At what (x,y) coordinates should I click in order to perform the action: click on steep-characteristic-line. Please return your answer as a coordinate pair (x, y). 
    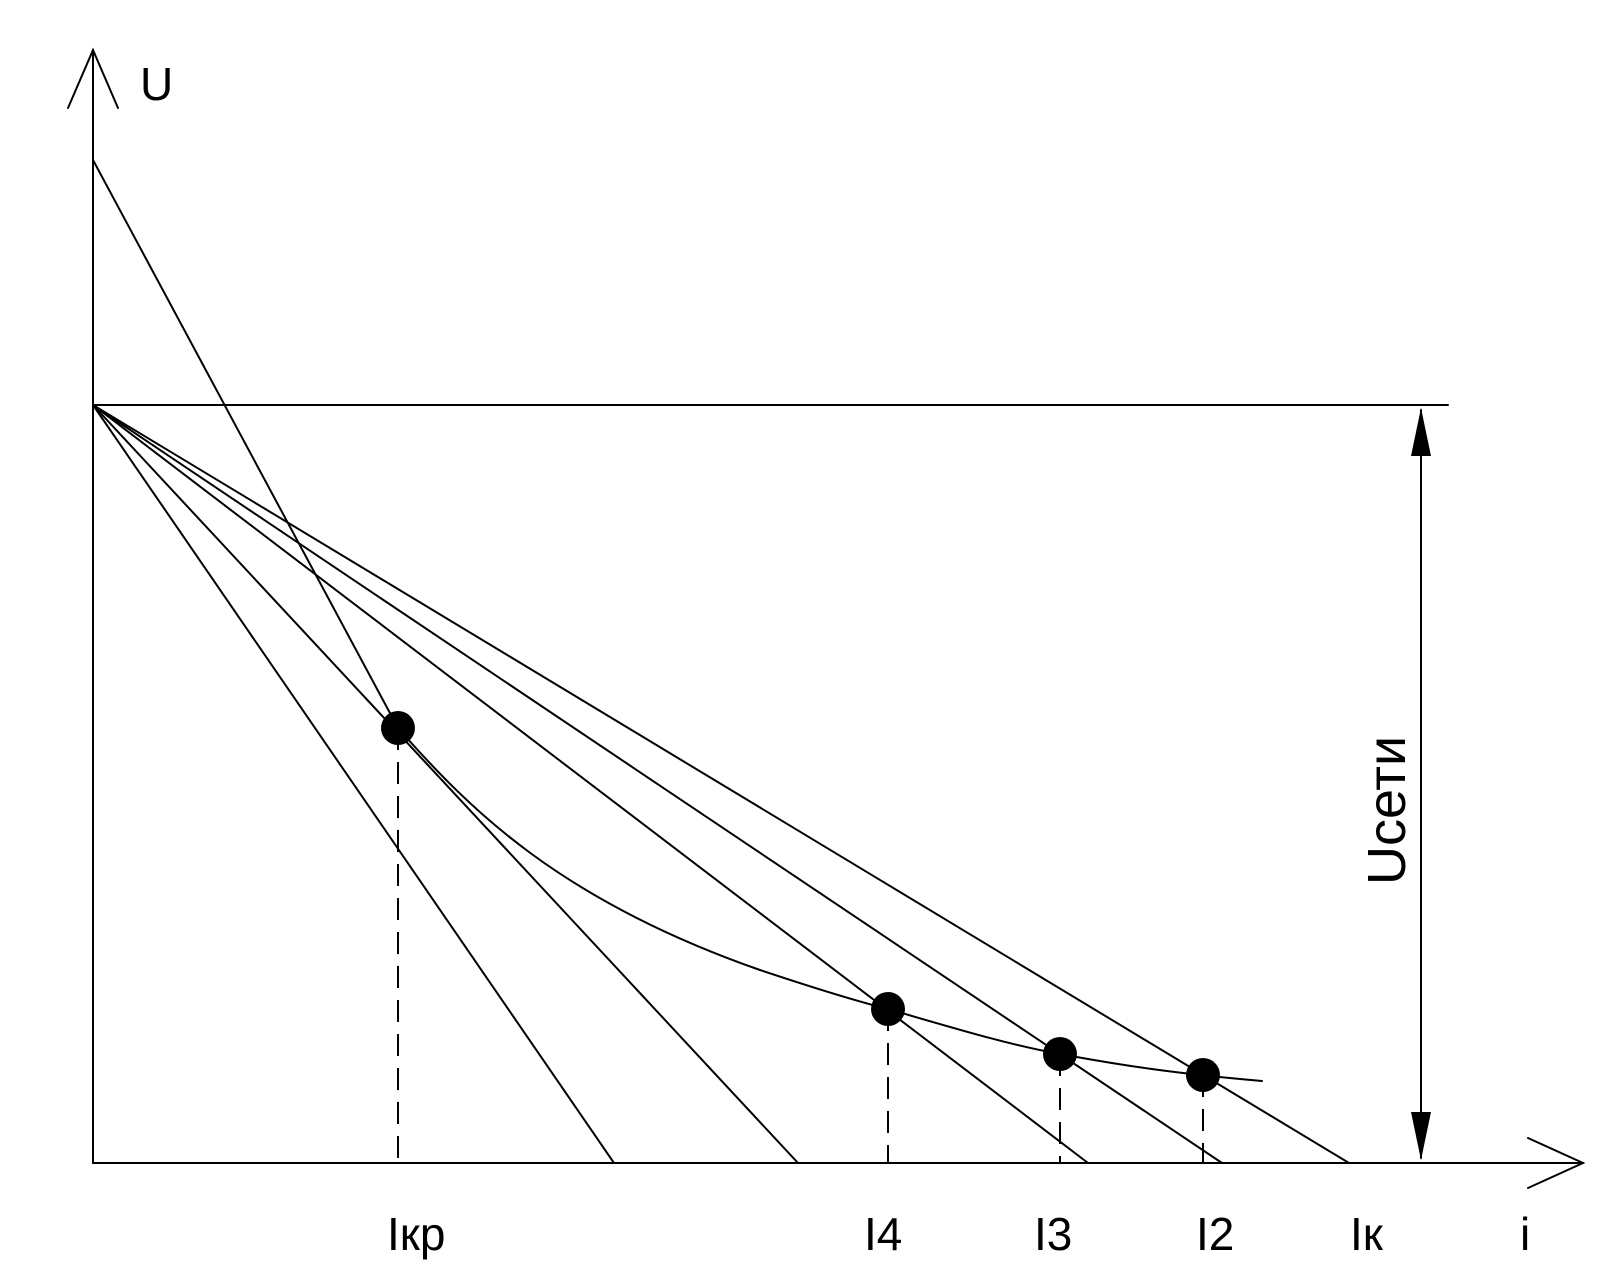
    Looking at the image, I should click on (245, 444).